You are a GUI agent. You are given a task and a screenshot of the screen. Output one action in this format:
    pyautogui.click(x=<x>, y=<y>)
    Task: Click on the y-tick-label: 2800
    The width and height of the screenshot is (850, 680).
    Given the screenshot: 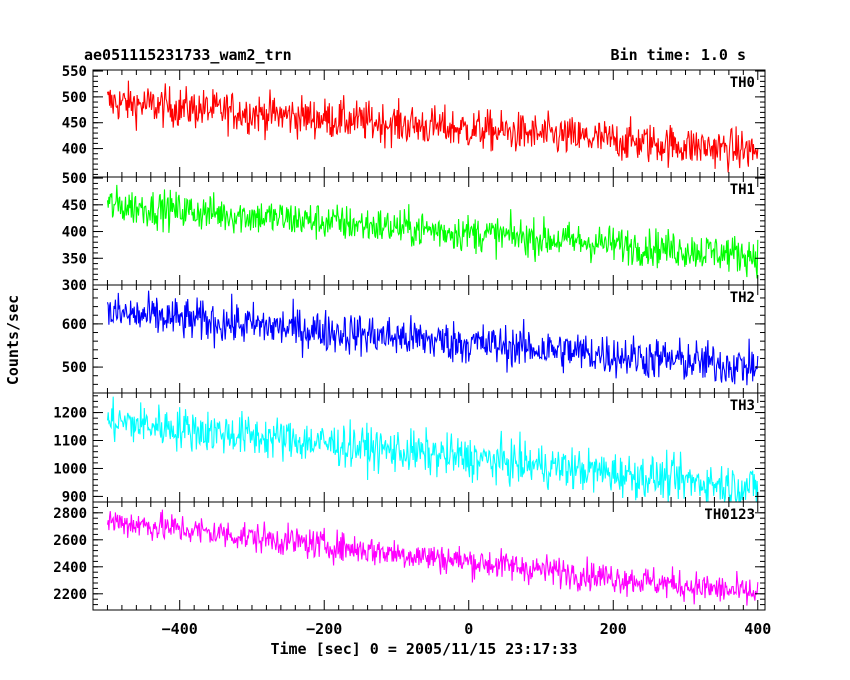 What is the action you would take?
    pyautogui.click(x=70, y=514)
    